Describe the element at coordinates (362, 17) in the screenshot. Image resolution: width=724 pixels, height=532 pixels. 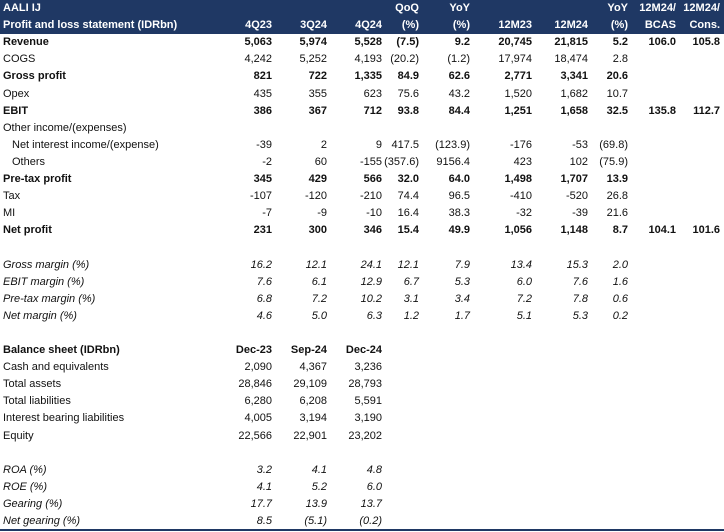
I see `header-band` at that location.